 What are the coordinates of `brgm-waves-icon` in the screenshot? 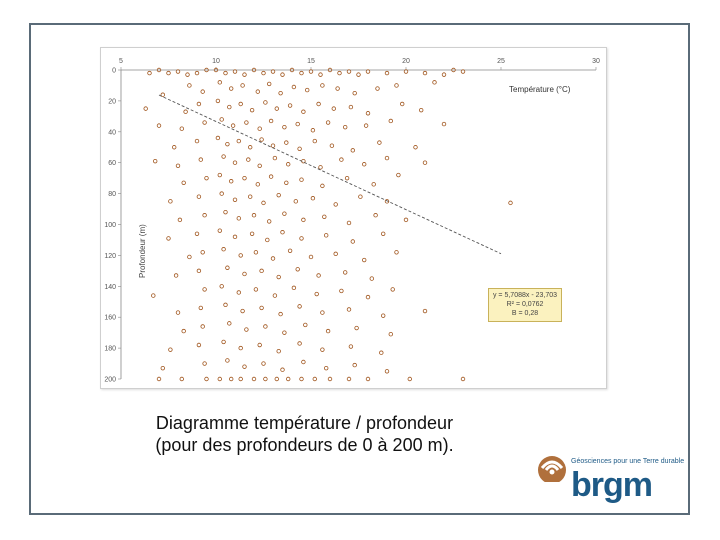 It's located at (552, 469).